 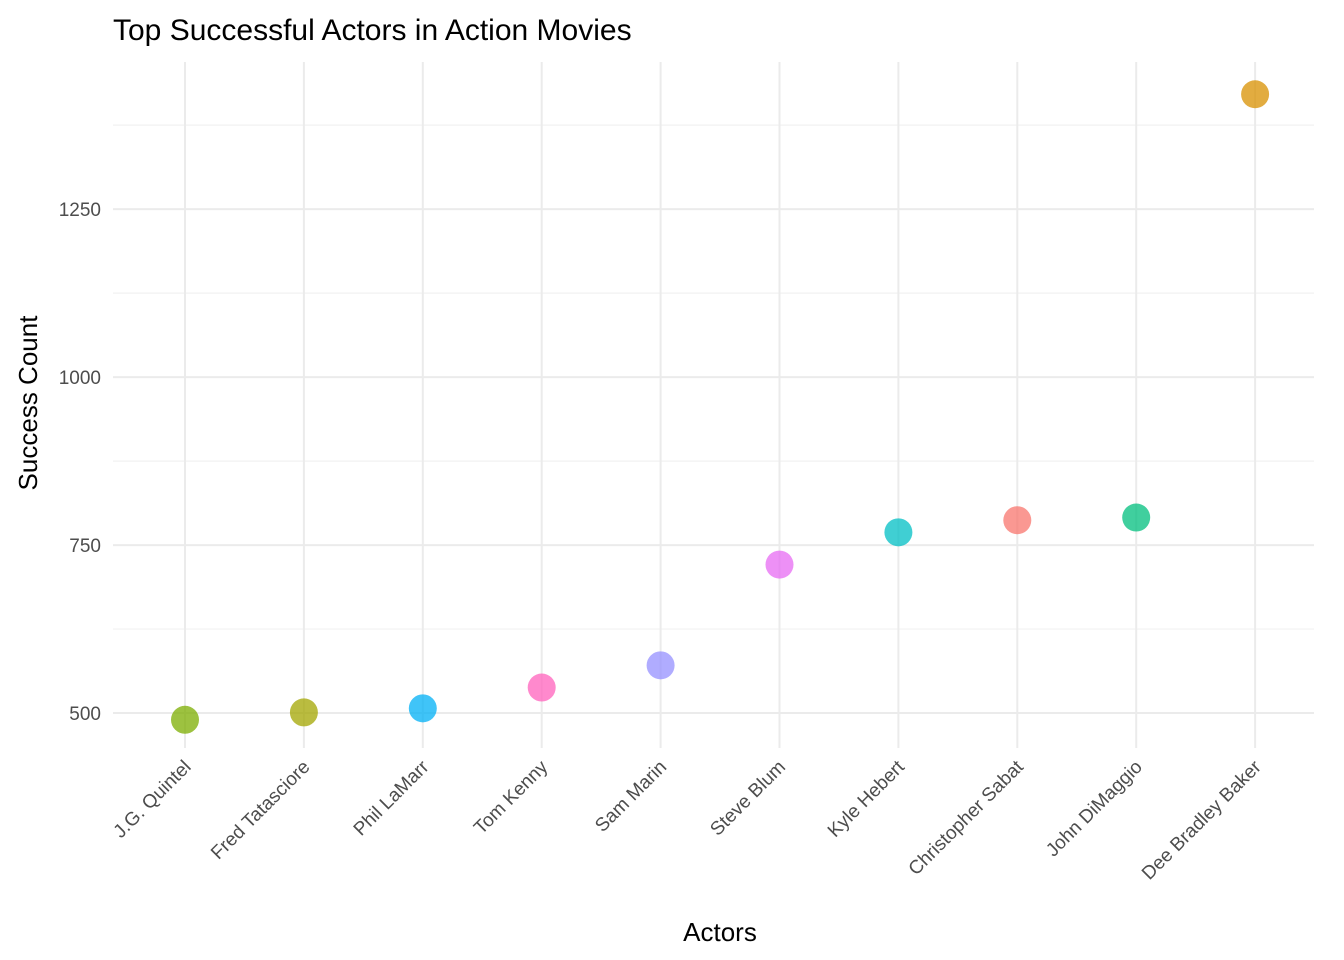 I want to click on x-tick-label: Fred Tatasciore, so click(x=260, y=810).